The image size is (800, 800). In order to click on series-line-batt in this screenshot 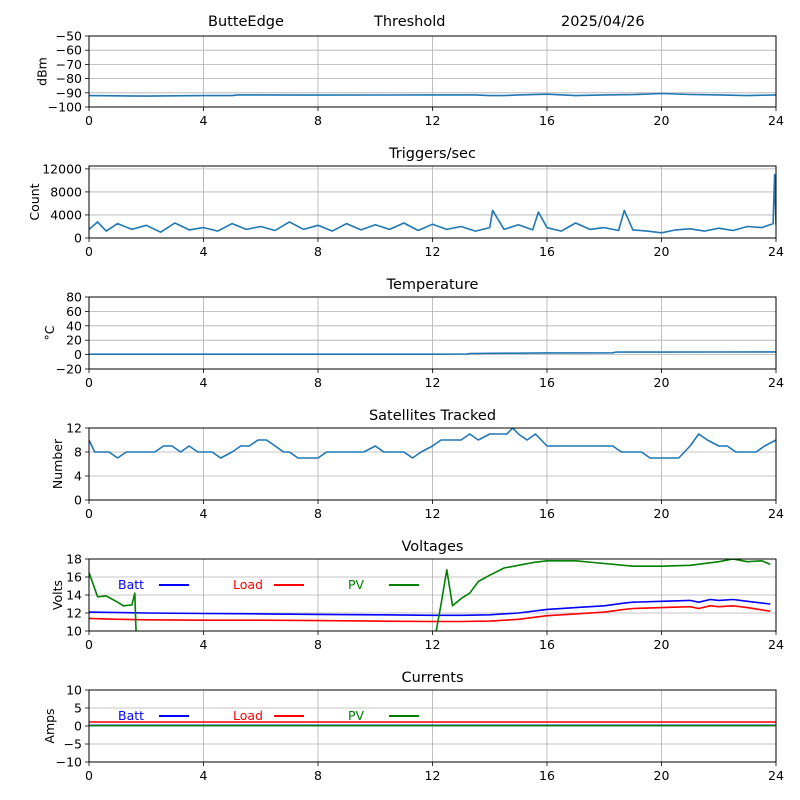, I will do `click(430, 607)`.